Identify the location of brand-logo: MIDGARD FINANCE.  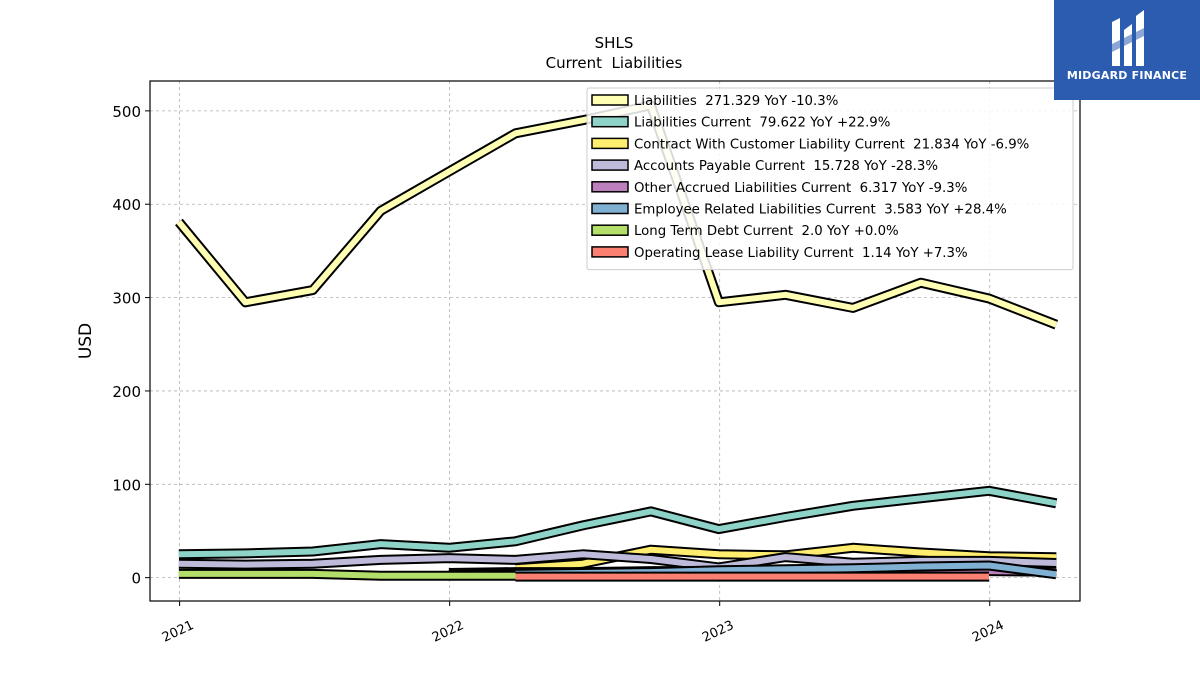
(1127, 50).